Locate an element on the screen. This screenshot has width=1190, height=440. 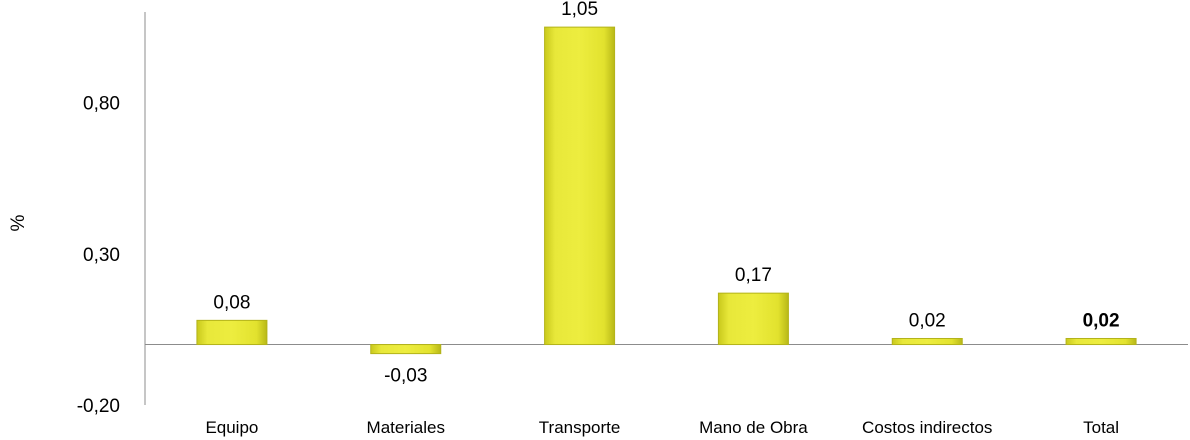
y-tick-label: 0,80 is located at coordinates (101, 104).